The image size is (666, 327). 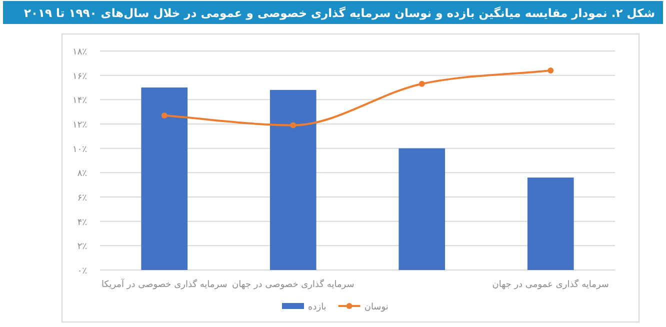 What do you see at coordinates (80, 101) in the screenshot?
I see `y-tick-label: ۱۴٪` at bounding box center [80, 101].